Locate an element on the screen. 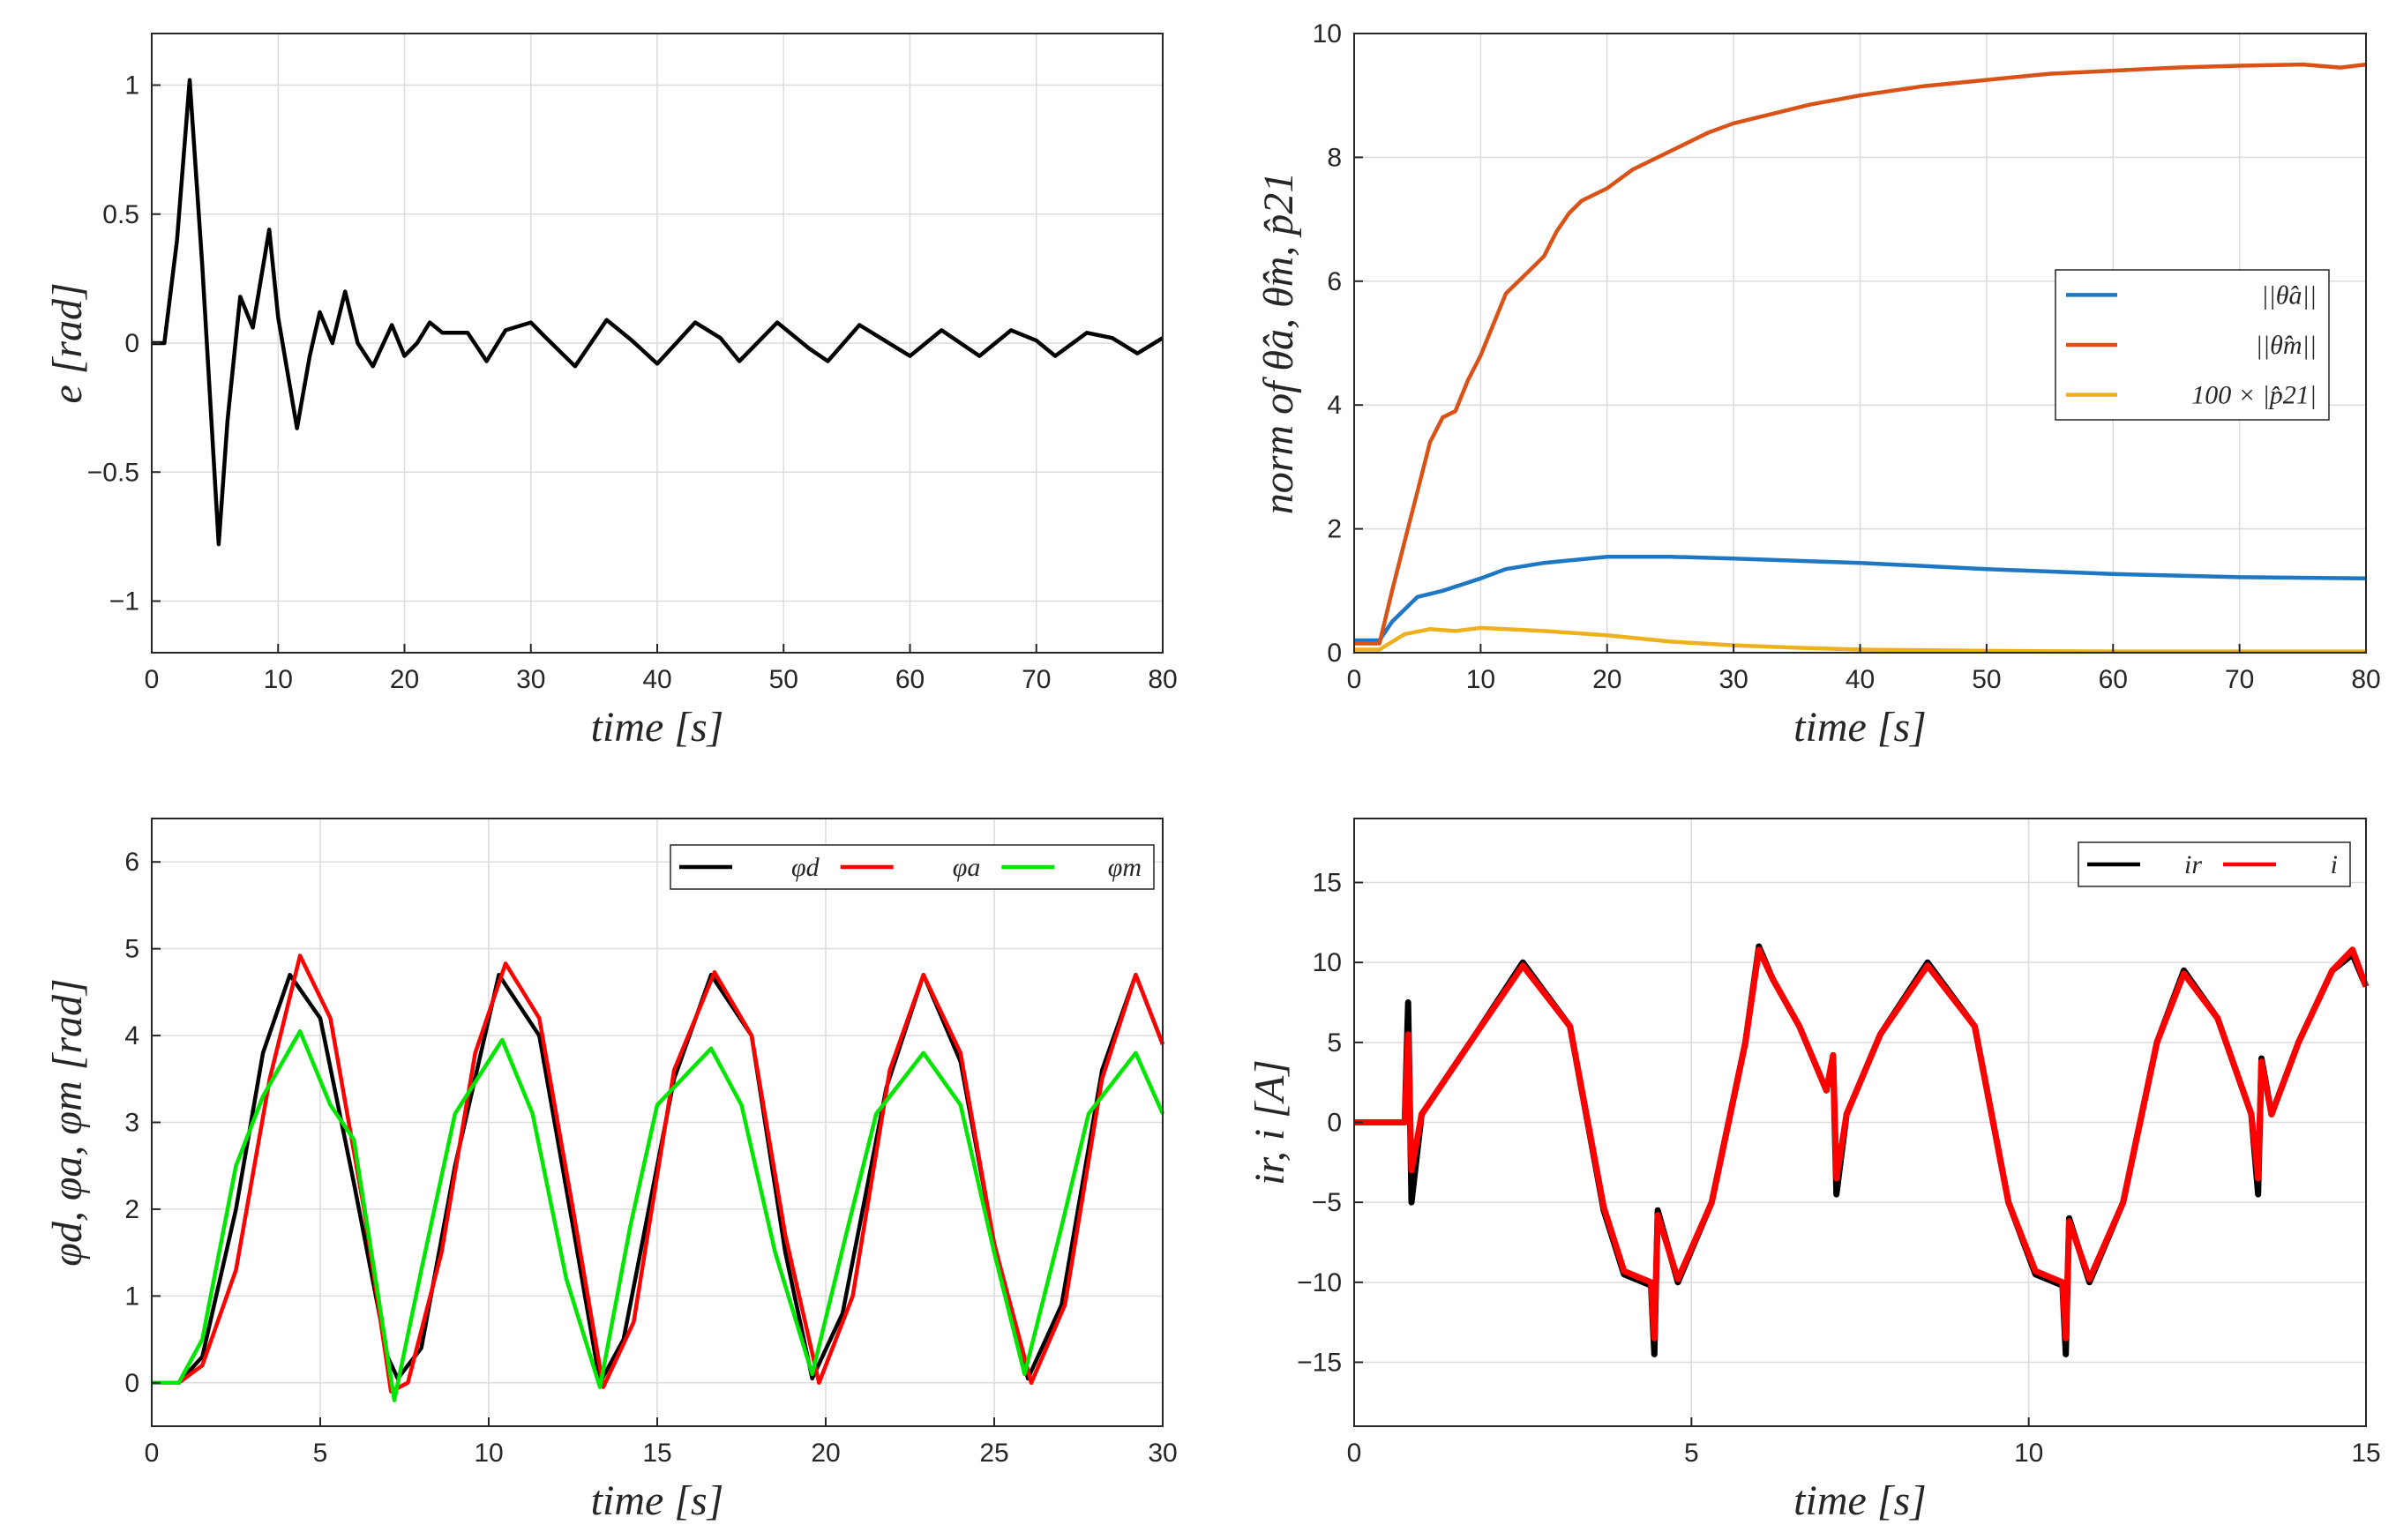  y-tick-label: 0.5 is located at coordinates (120, 214).